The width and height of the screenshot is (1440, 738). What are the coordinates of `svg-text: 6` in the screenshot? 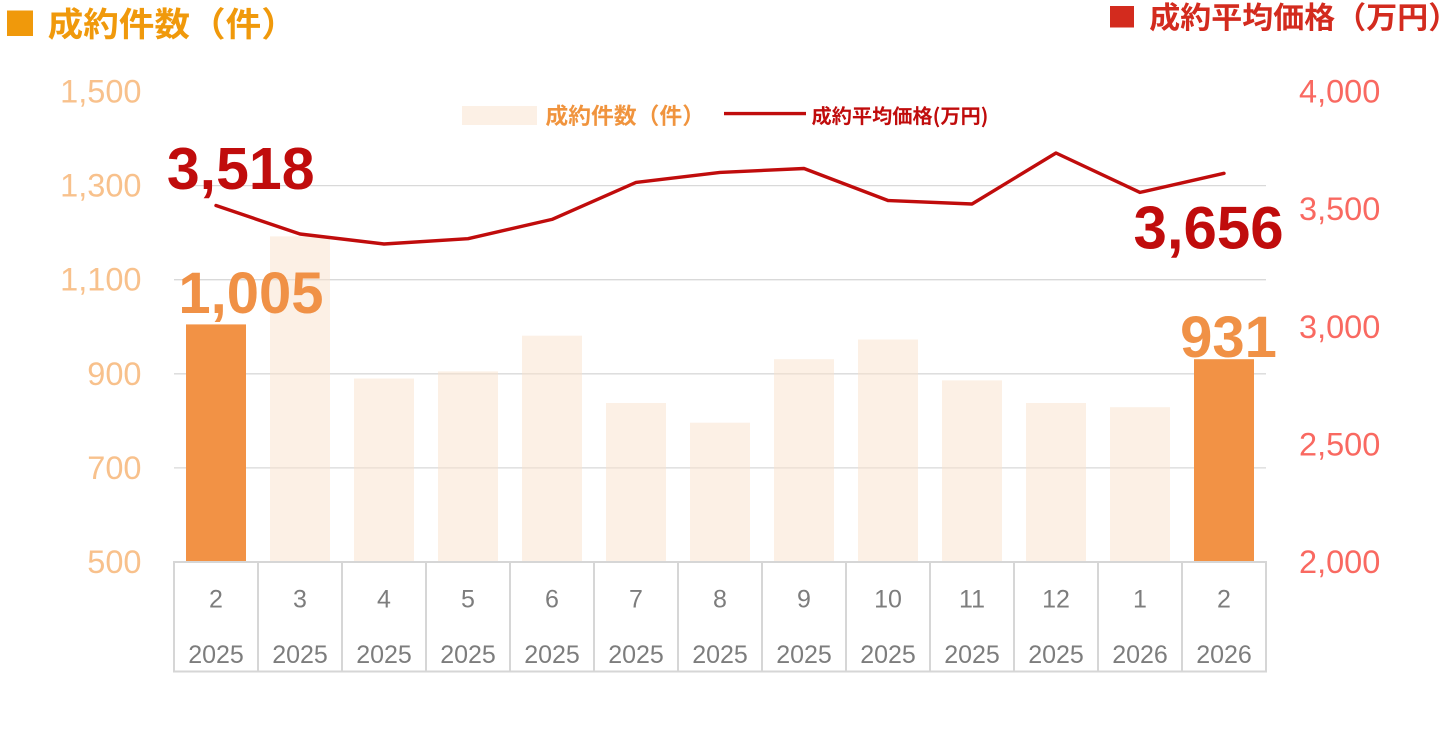 It's located at (552, 600).